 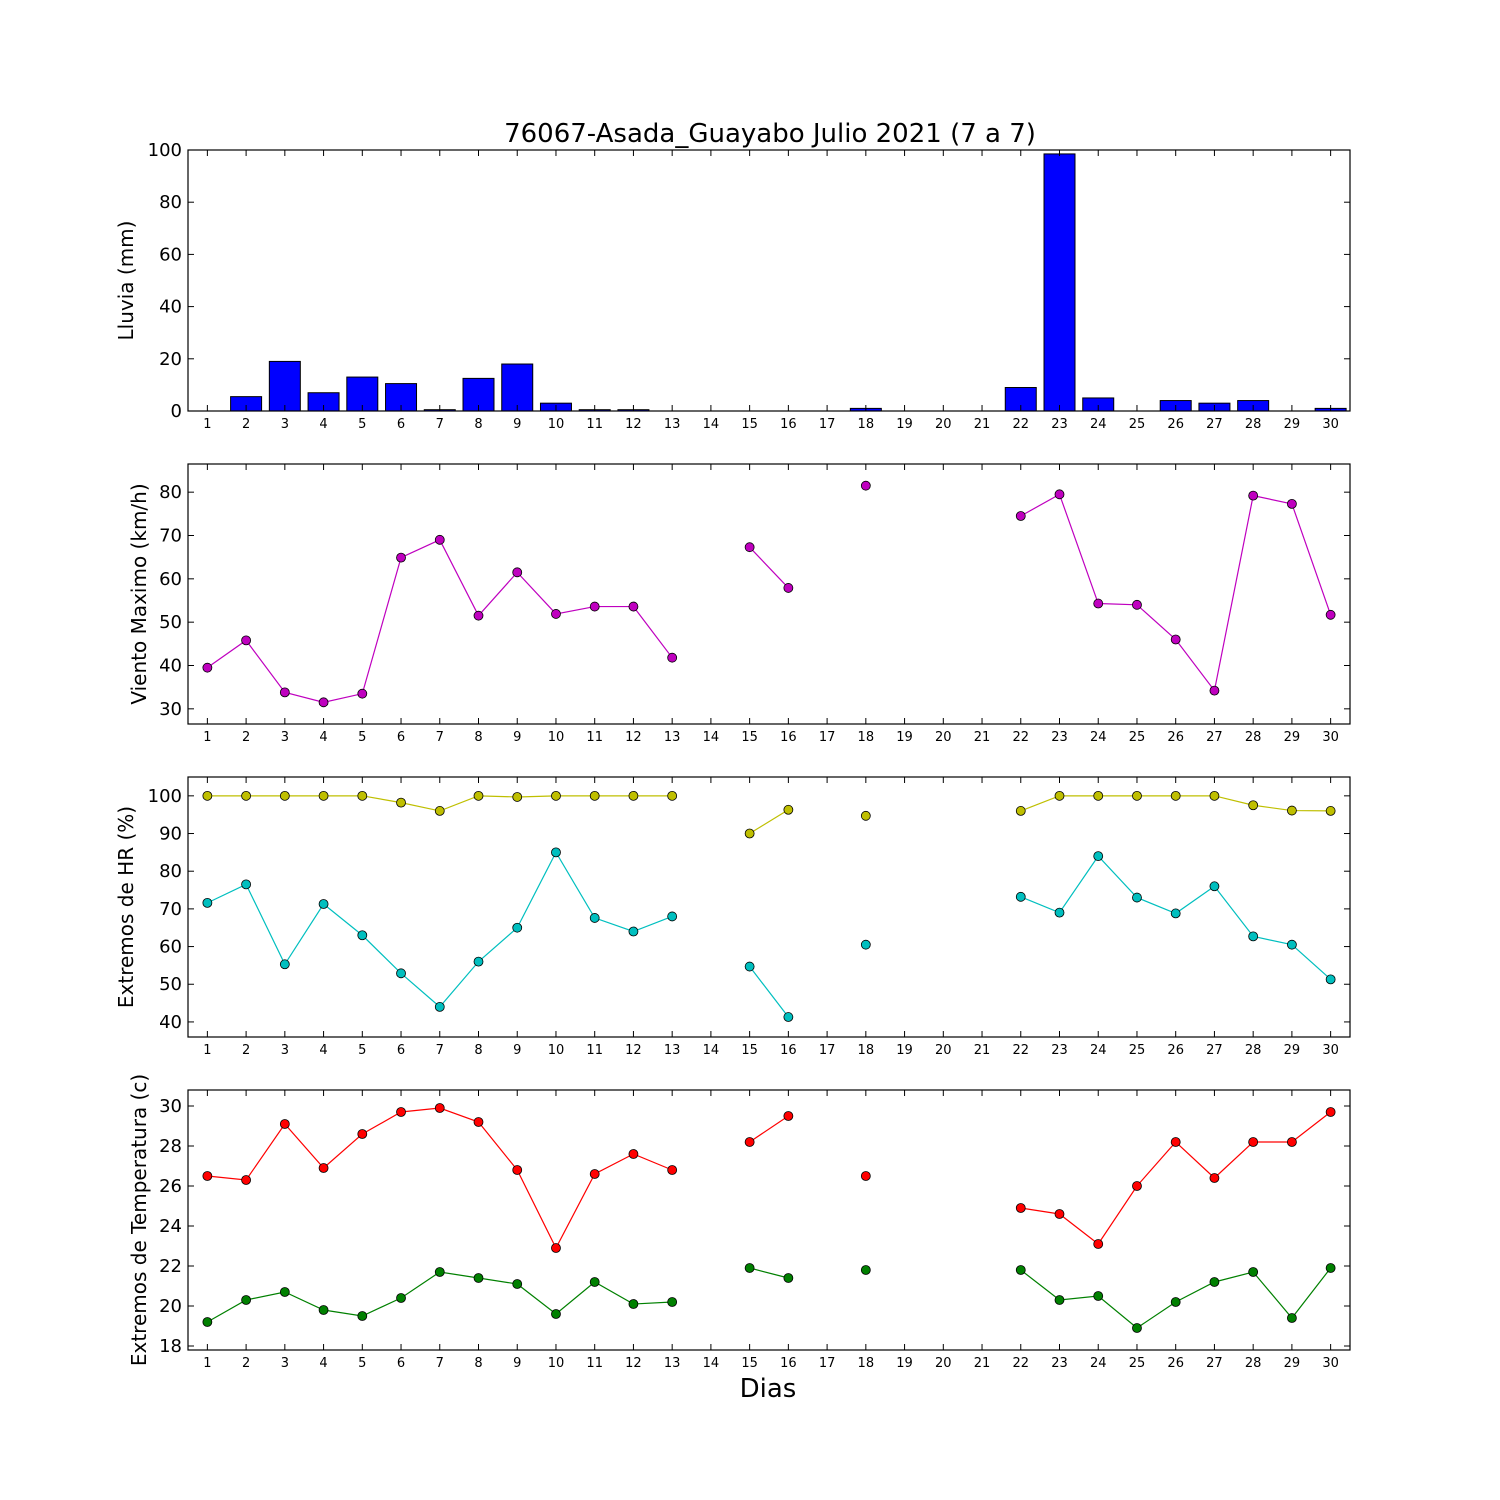 What do you see at coordinates (866, 1050) in the screenshot?
I see `x-tick-label: 18` at bounding box center [866, 1050].